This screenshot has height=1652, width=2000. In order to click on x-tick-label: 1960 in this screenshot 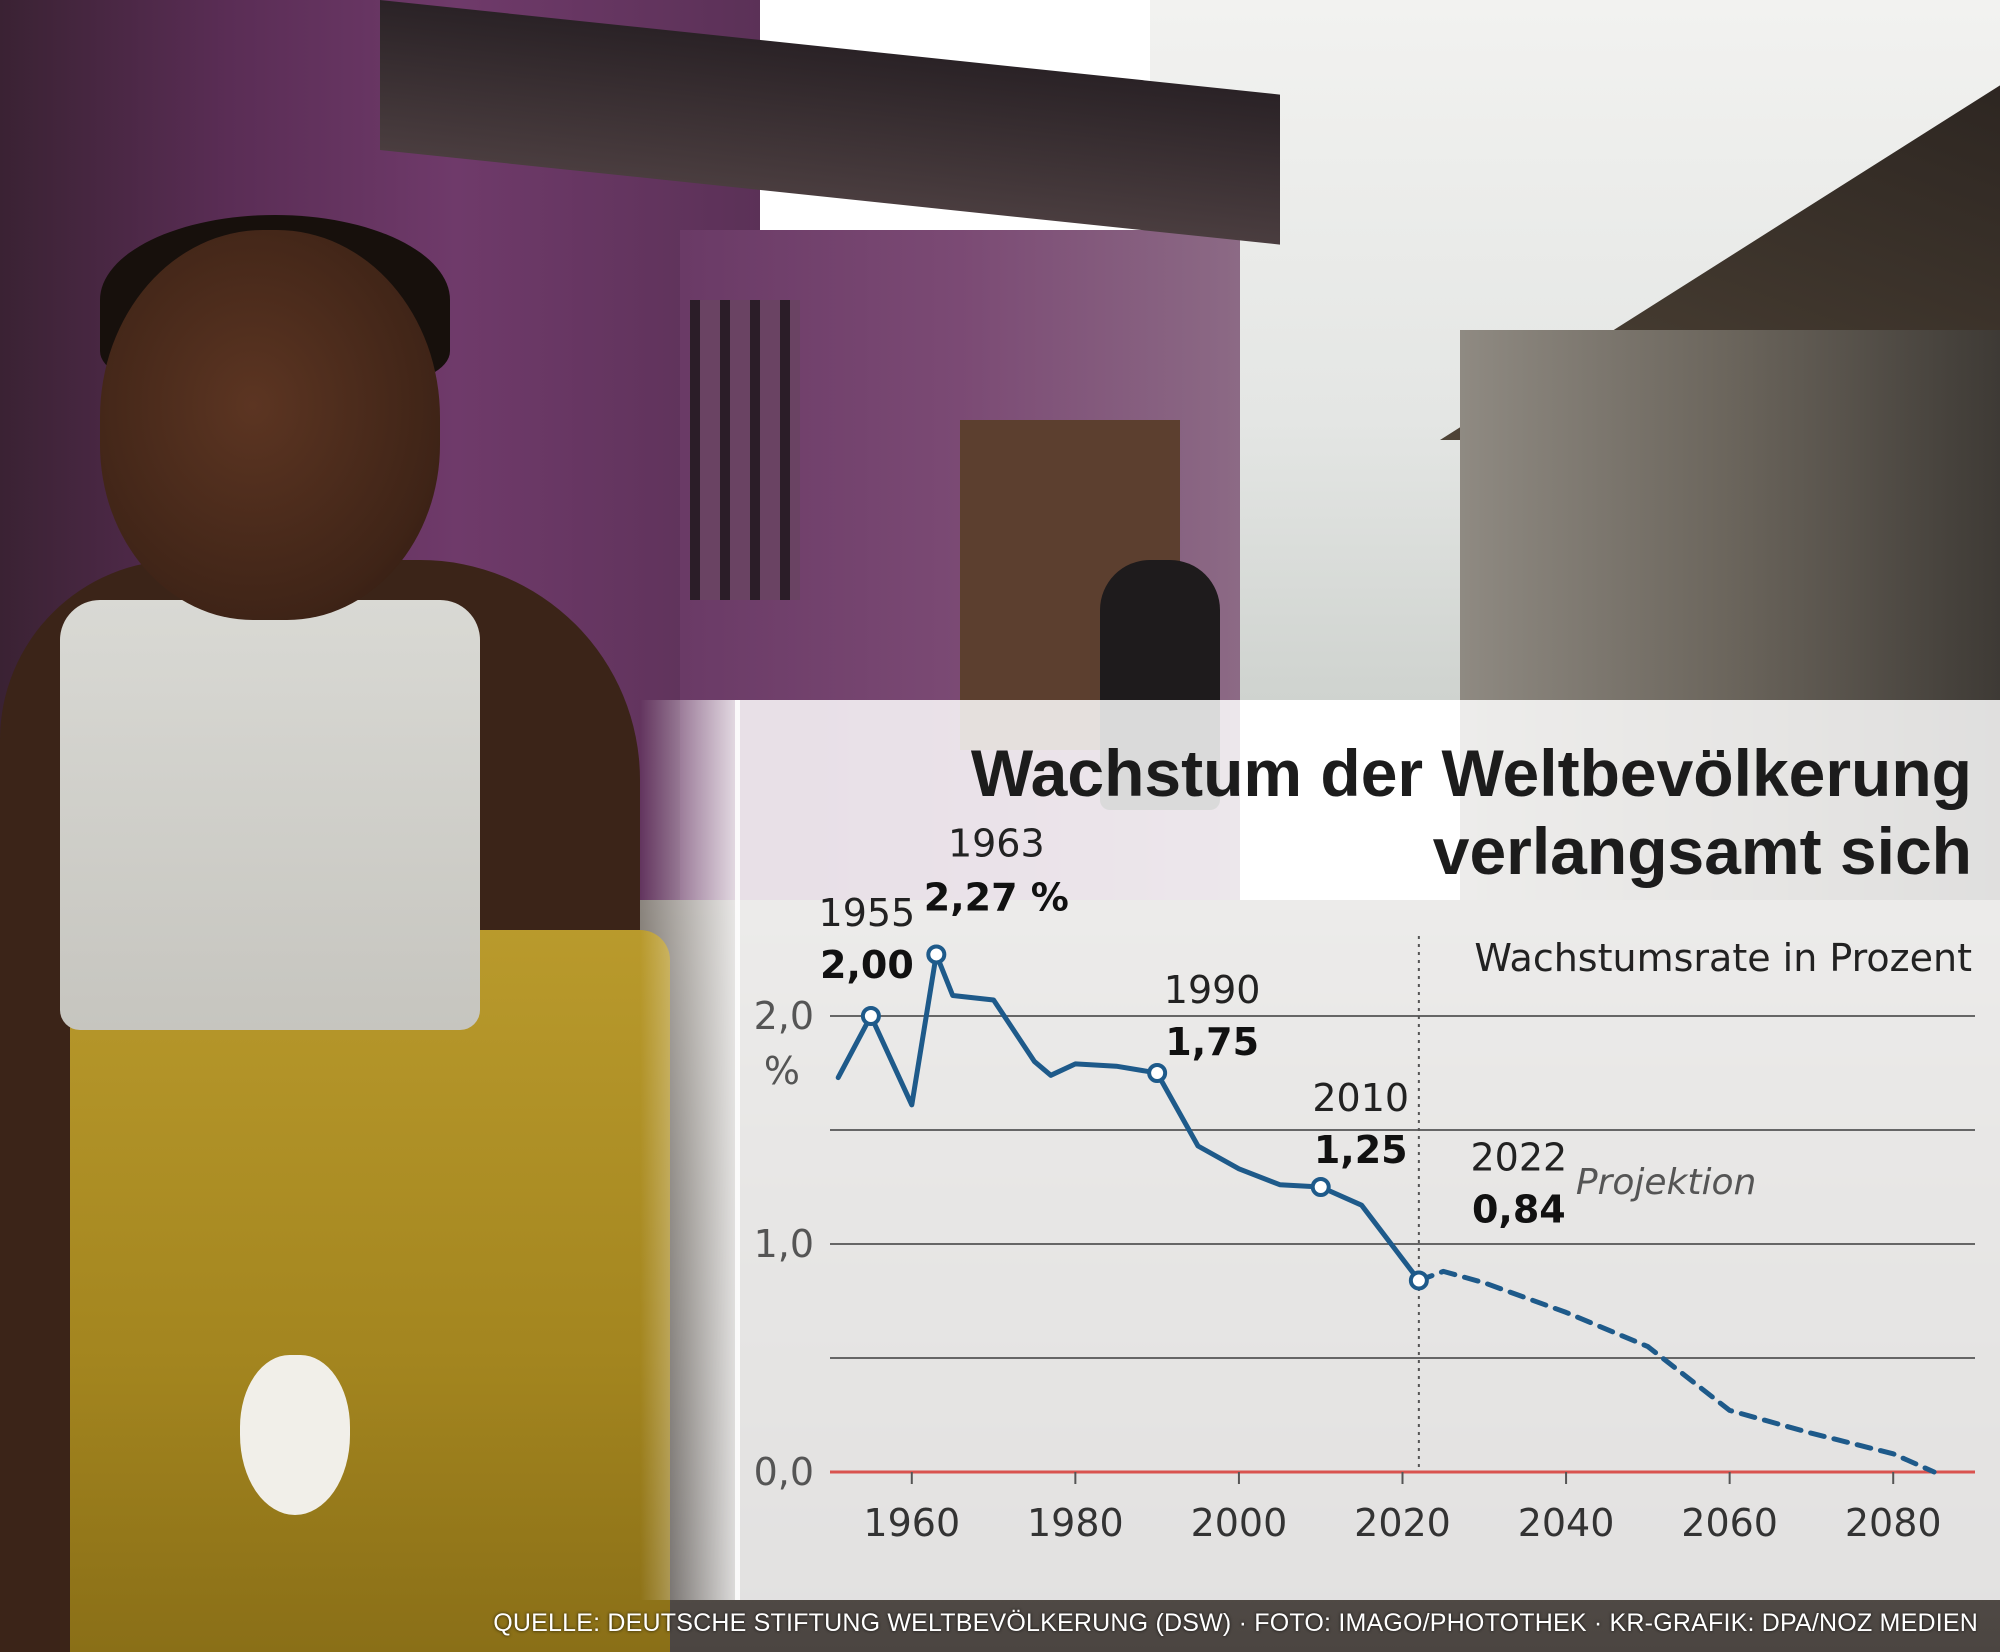, I will do `click(911, 1523)`.